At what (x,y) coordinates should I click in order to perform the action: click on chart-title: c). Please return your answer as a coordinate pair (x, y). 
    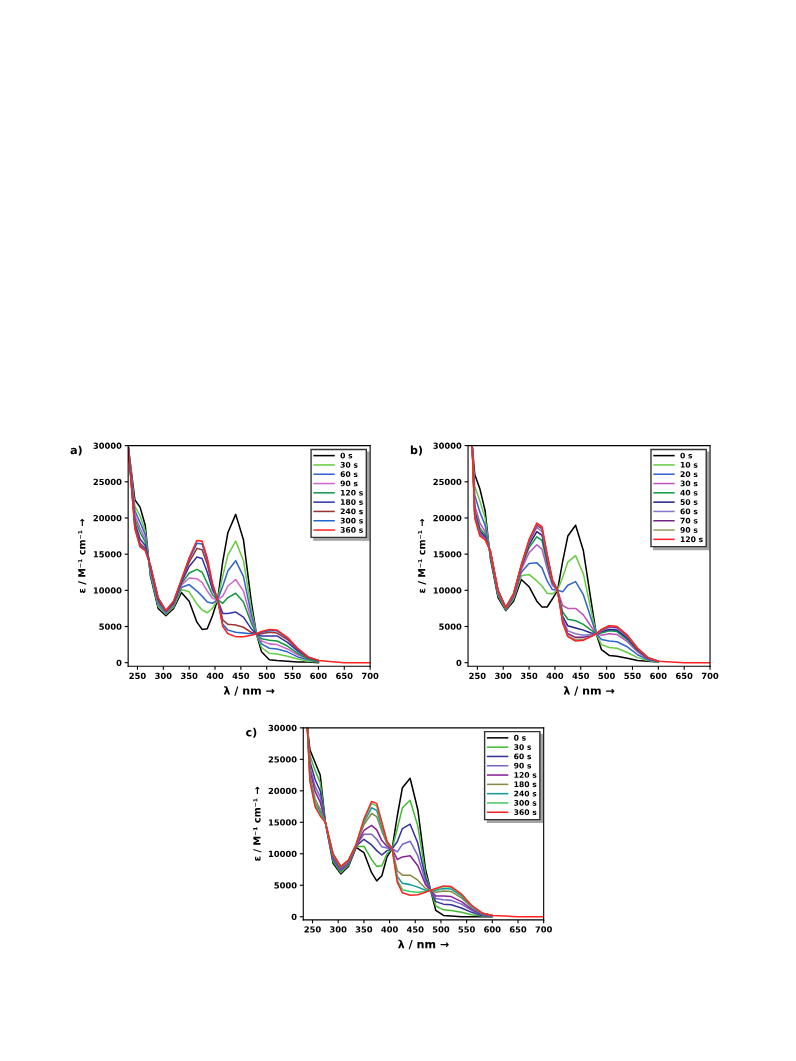
    Looking at the image, I should click on (251, 732).